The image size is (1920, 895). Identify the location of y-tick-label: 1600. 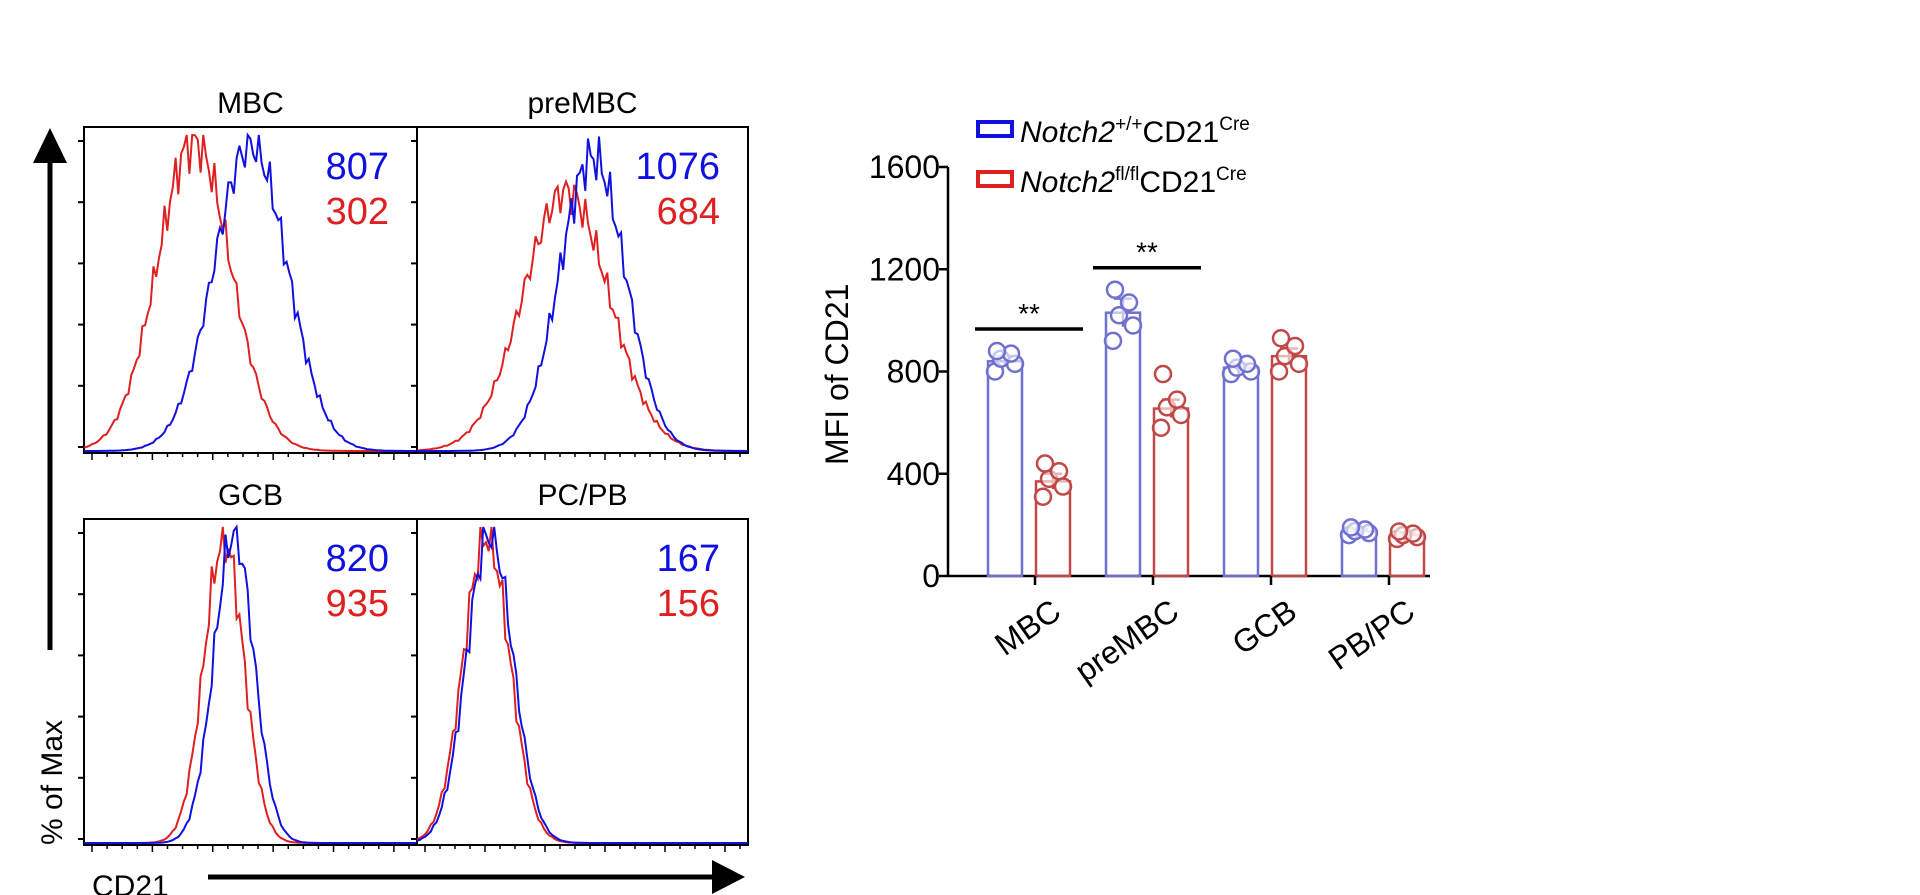
(904, 167).